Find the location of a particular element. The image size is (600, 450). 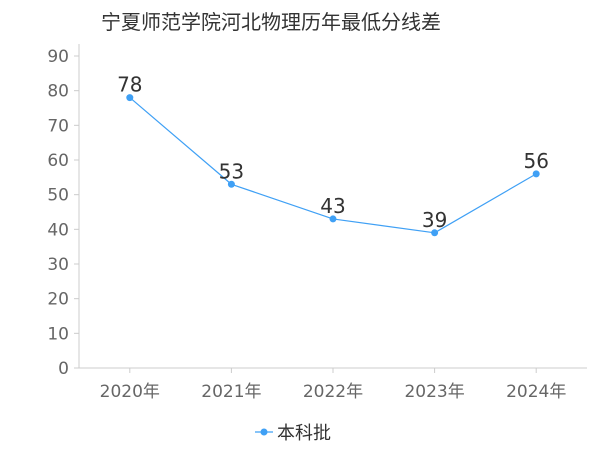

x-tick-label: 2020年 is located at coordinates (130, 392).